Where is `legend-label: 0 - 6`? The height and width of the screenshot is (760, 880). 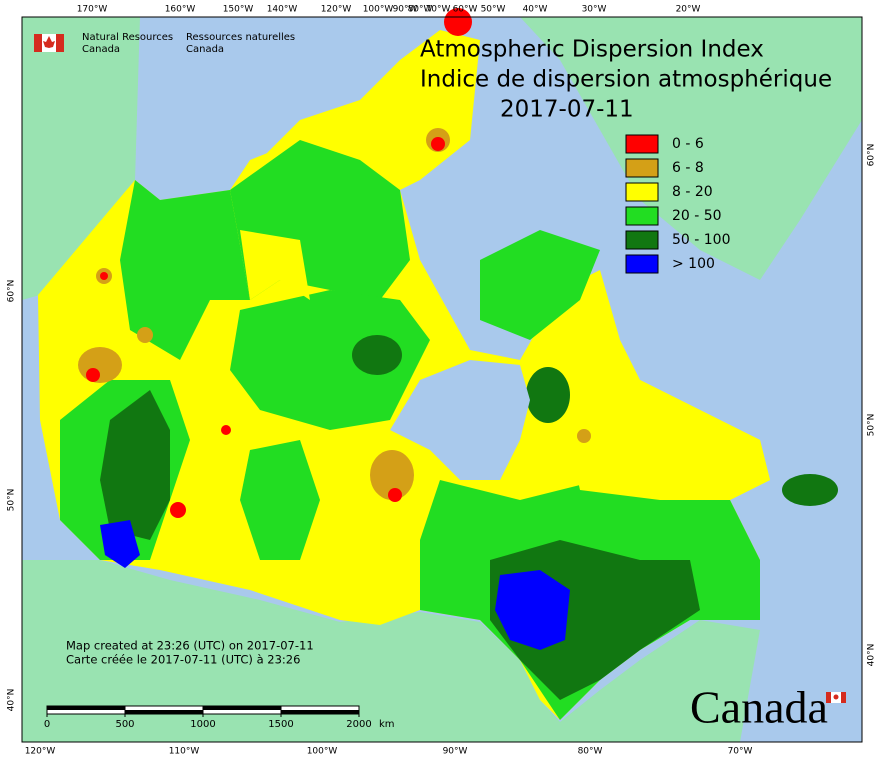
legend-label: 0 - 6 is located at coordinates (688, 144).